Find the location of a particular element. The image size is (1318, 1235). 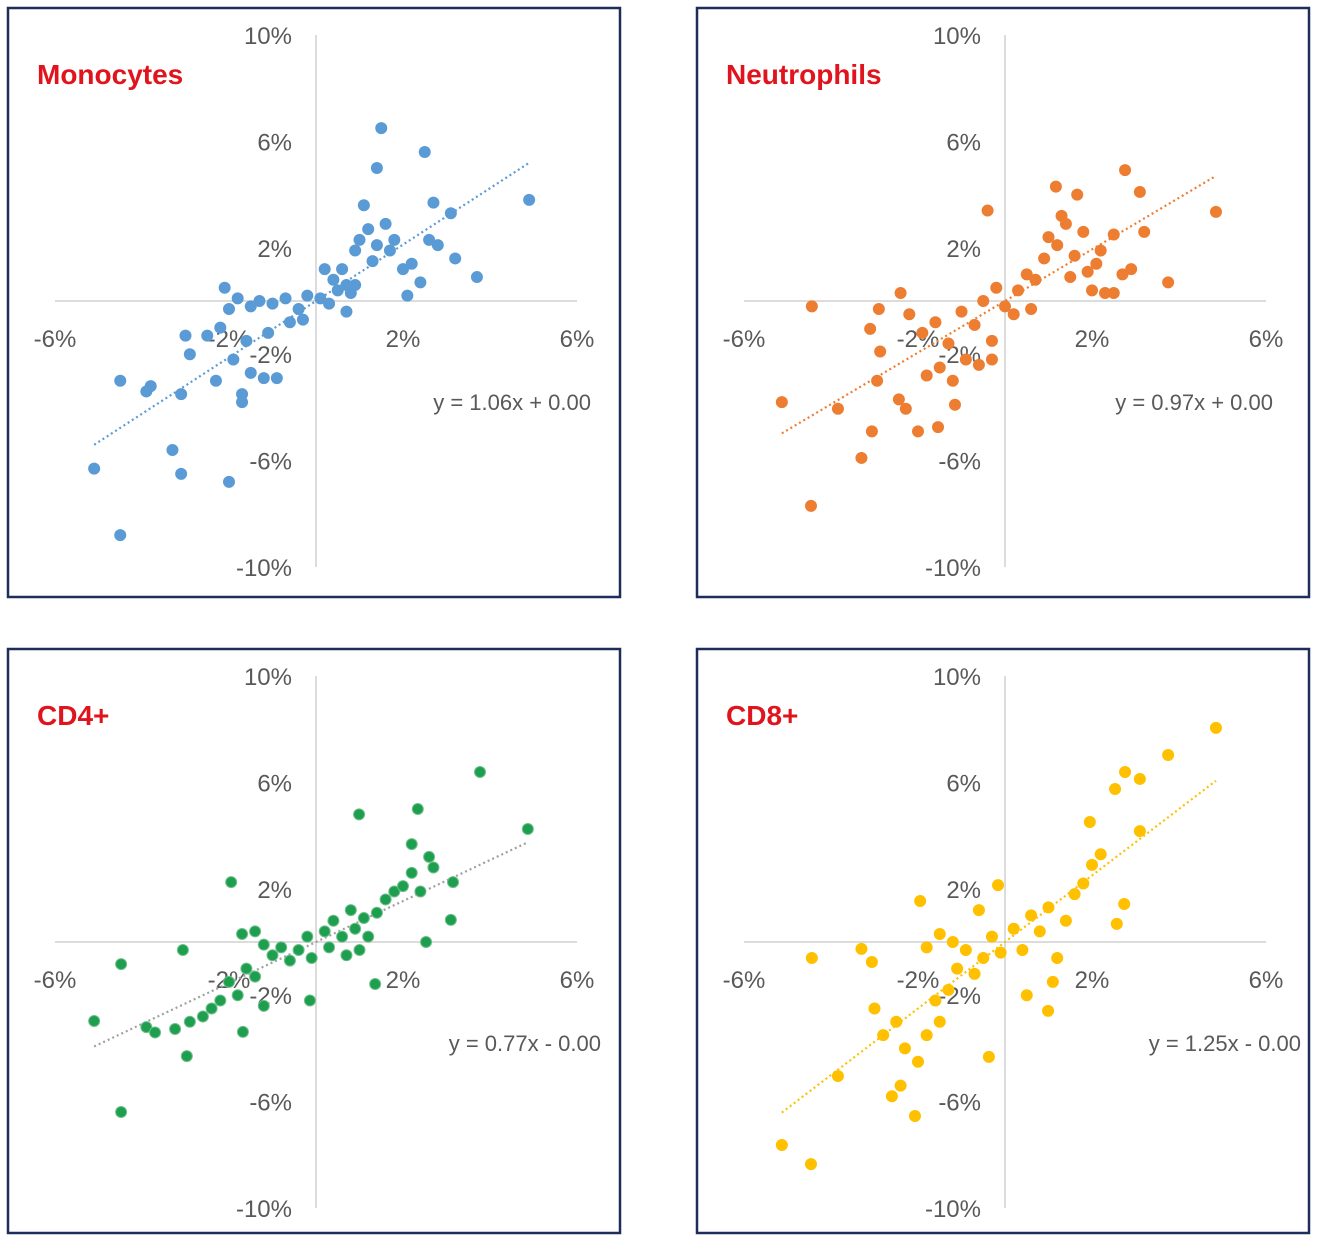

x-tick-label: 6% is located at coordinates (1266, 339).